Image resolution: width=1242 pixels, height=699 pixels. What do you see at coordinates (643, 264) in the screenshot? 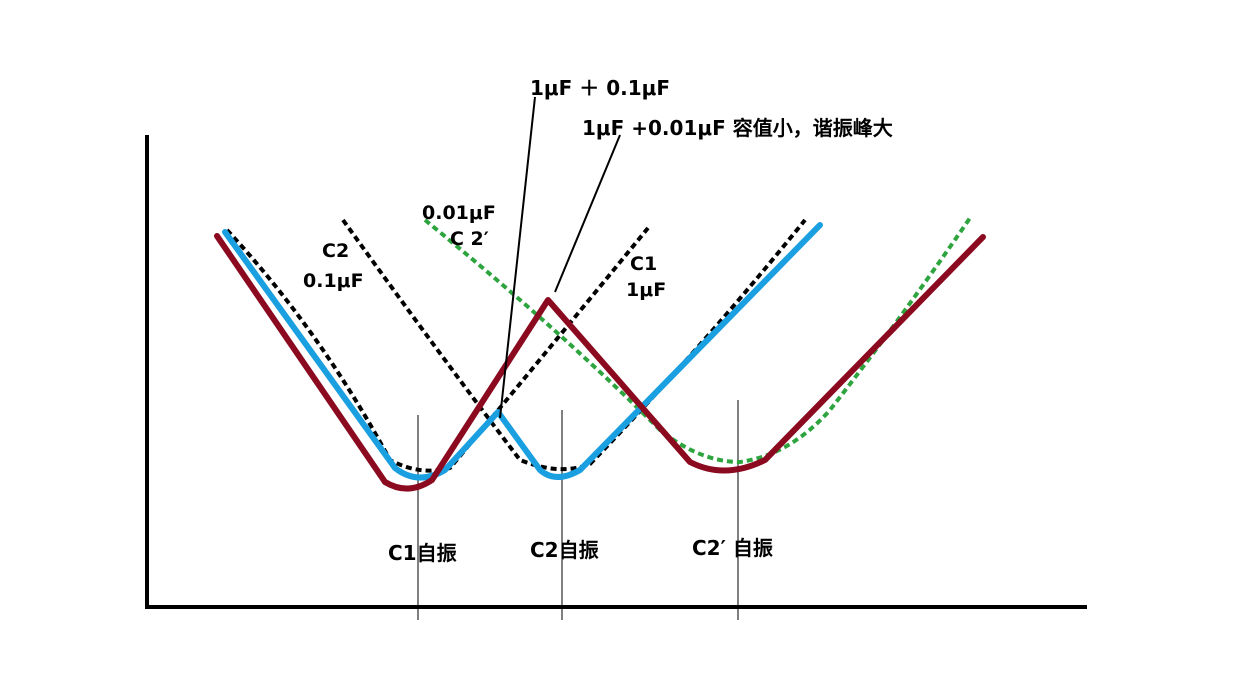
I see `label-c1-name: C1` at bounding box center [643, 264].